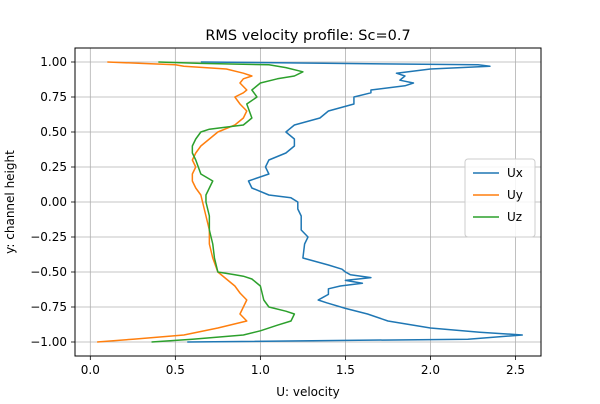 The height and width of the screenshot is (404, 600). I want to click on legend: Ux Uy Uz, so click(500, 198).